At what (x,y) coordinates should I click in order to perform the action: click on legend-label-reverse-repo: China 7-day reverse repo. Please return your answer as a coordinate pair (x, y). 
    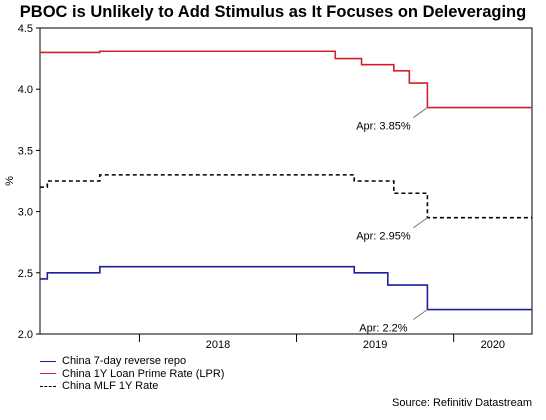
    Looking at the image, I should click on (124, 361).